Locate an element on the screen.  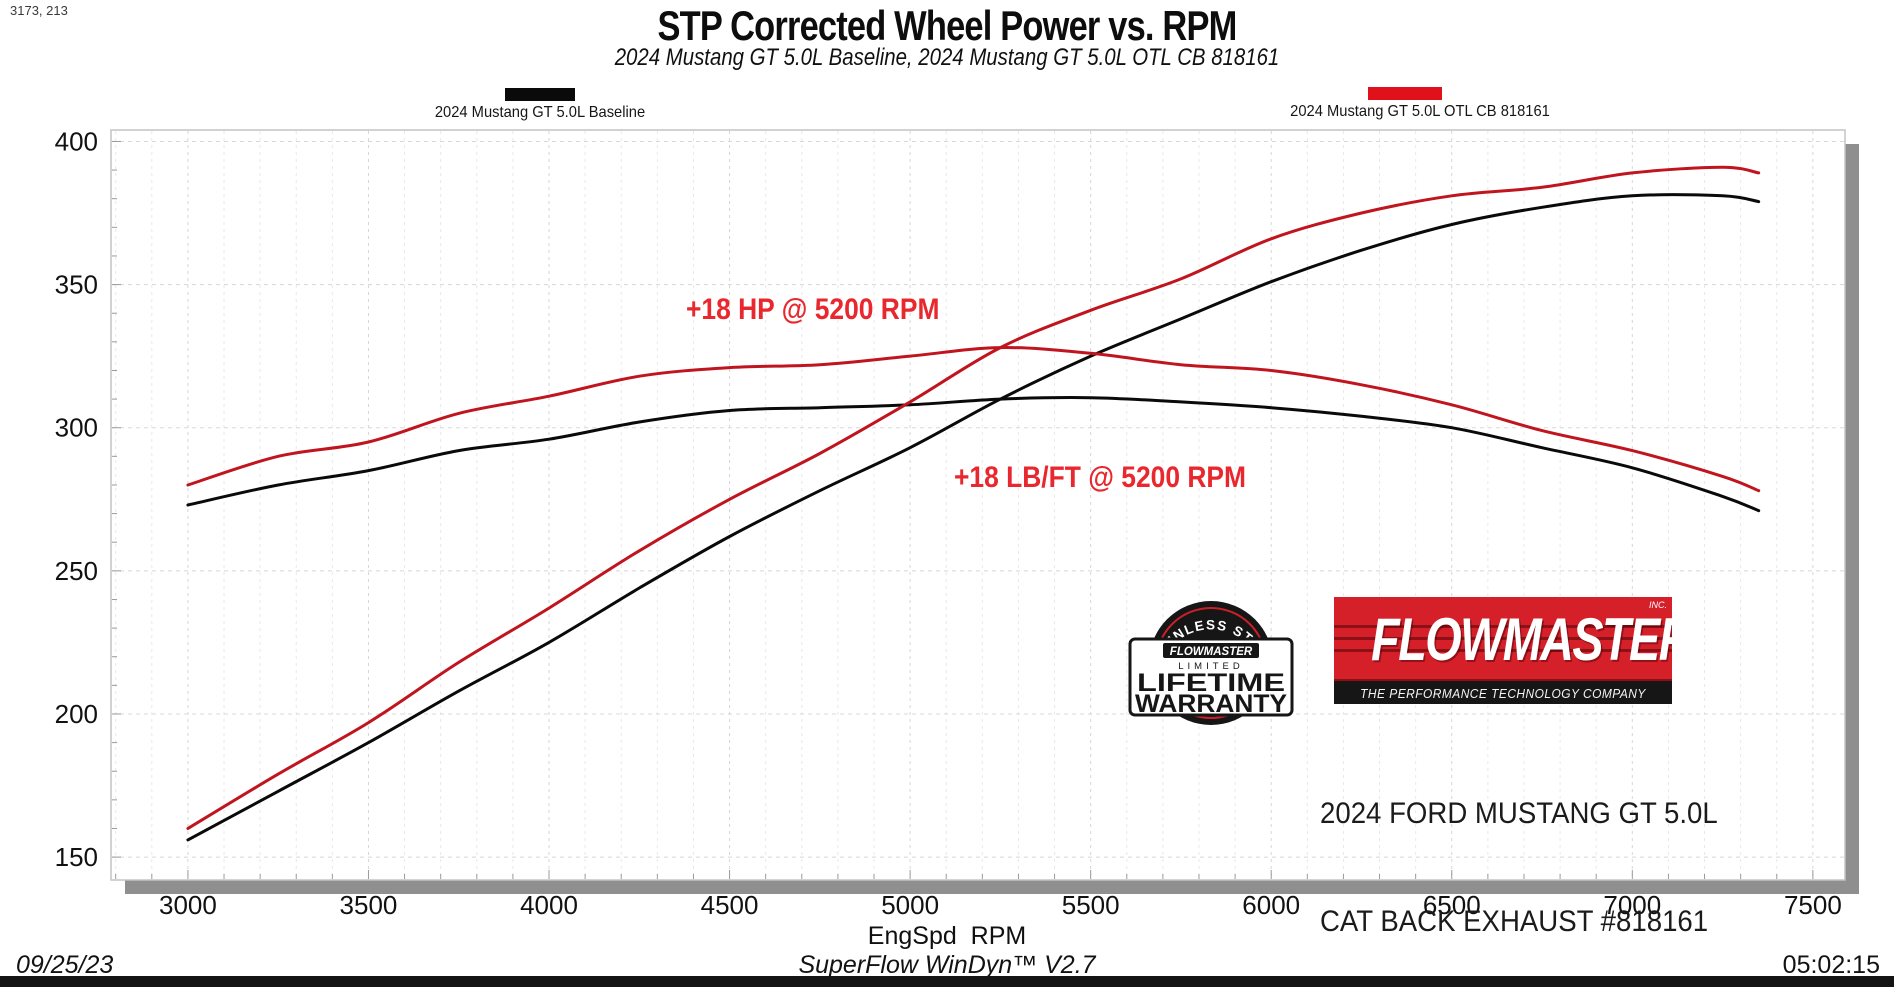
vehicle-caption-line1: 2024 FORD MUSTANG GT 5.0L is located at coordinates (1519, 813).